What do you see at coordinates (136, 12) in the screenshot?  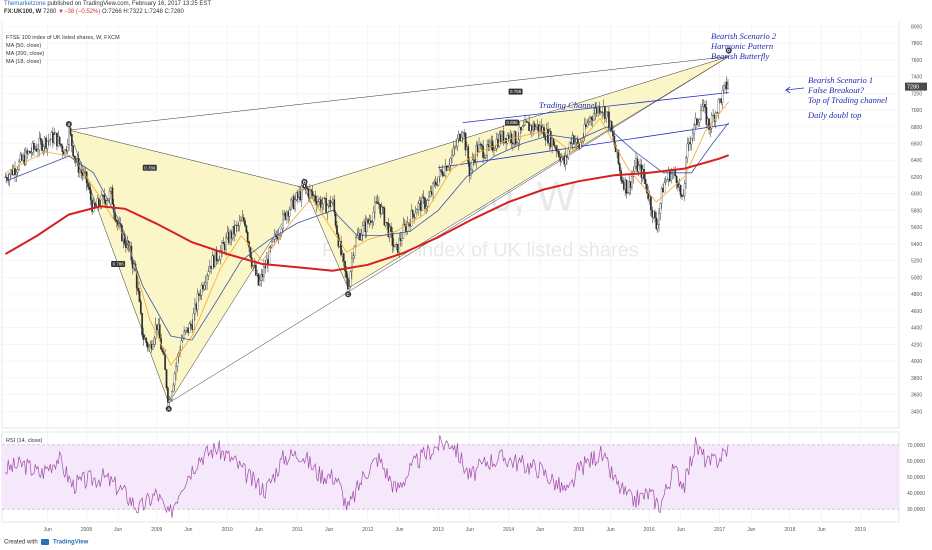 I see `high-value: 7322` at bounding box center [136, 12].